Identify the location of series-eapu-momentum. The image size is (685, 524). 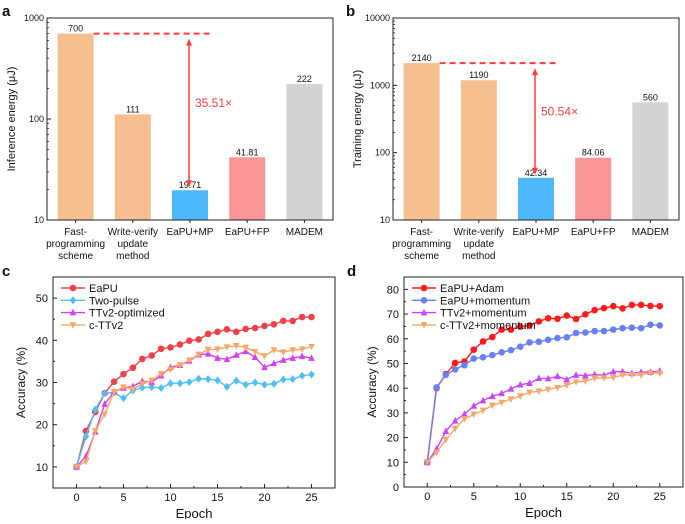
(543, 393).